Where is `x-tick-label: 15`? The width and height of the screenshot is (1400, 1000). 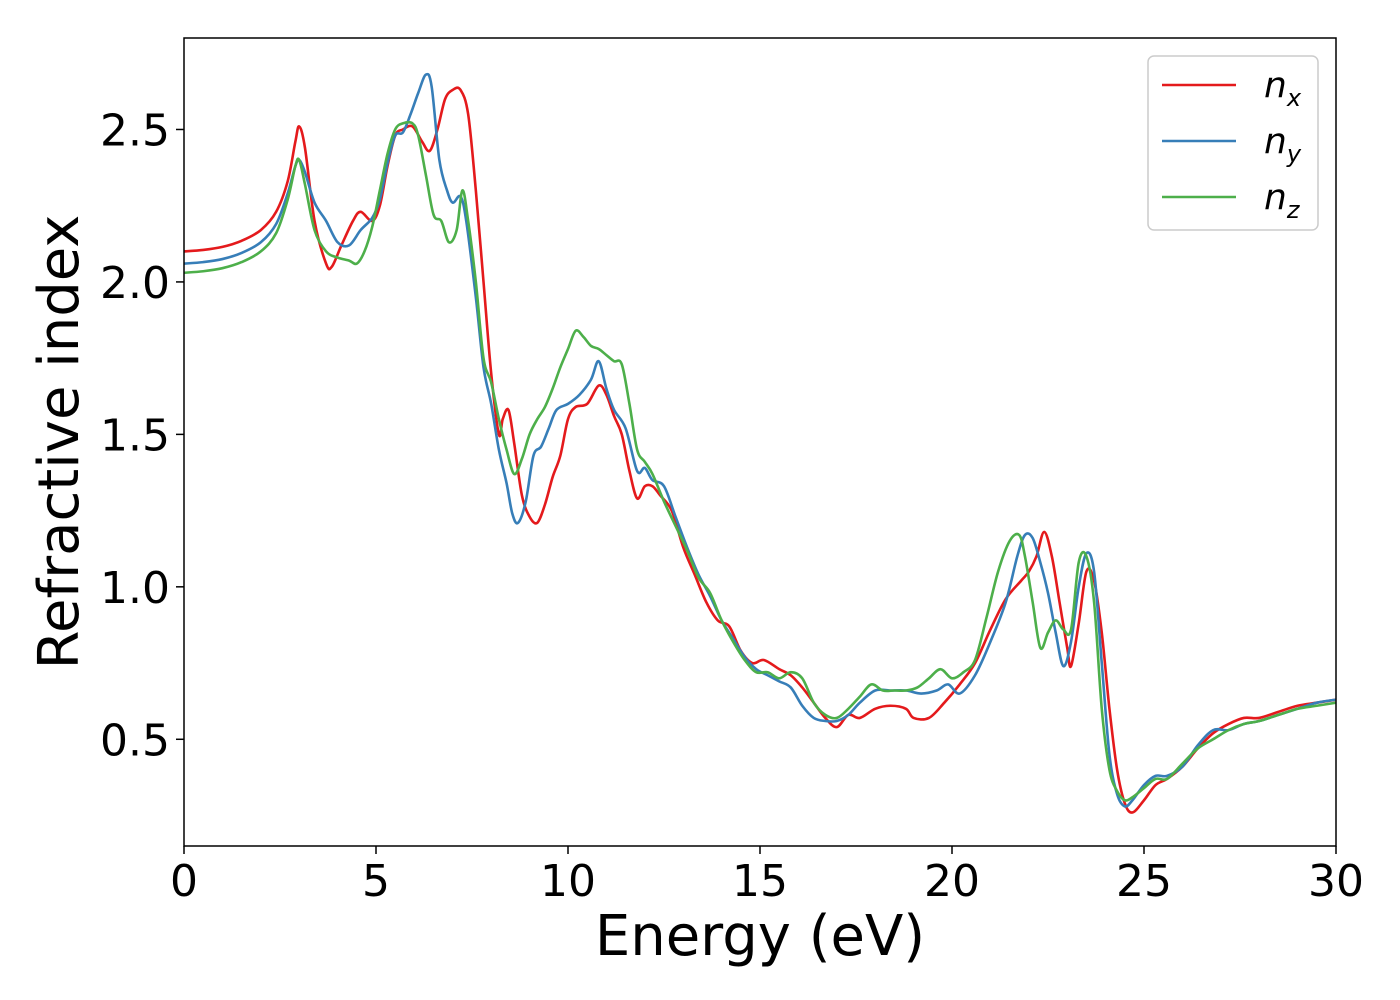 x-tick-label: 15 is located at coordinates (760, 881).